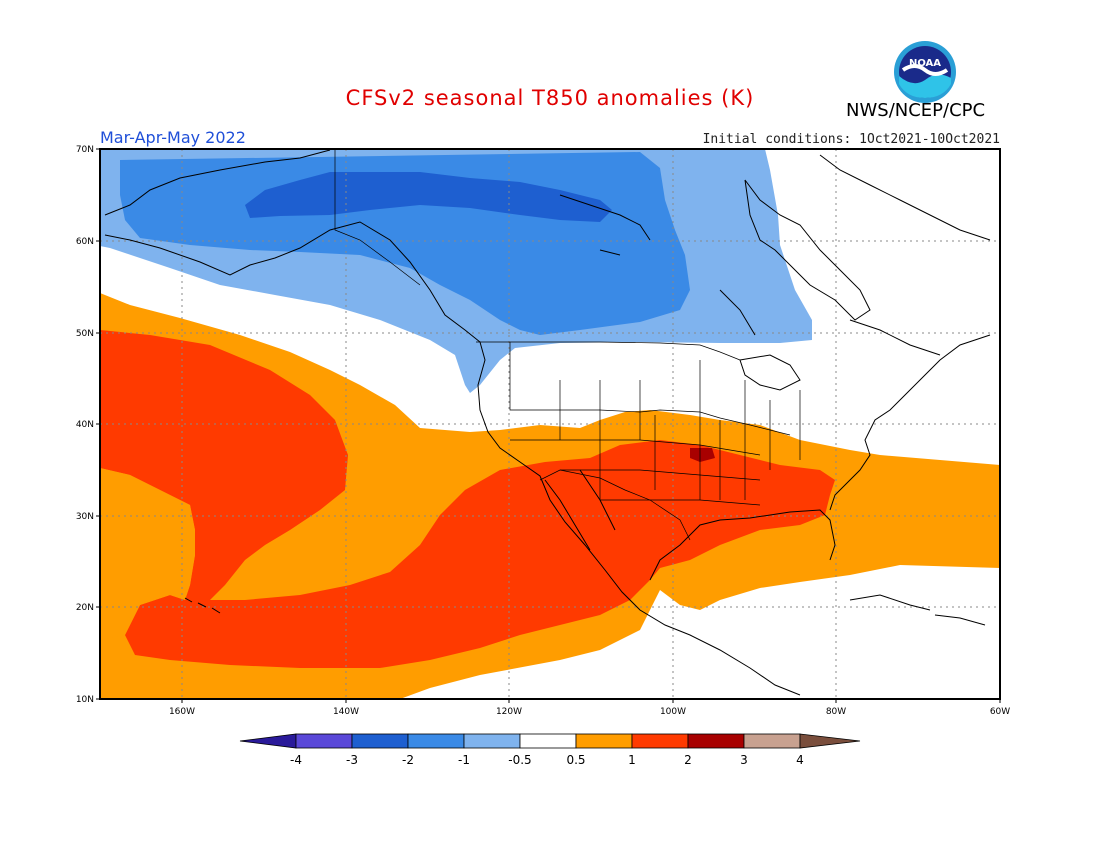 This screenshot has width=1100, height=850. I want to click on credit-label: NWS/NCEP/CPC, so click(916, 110).